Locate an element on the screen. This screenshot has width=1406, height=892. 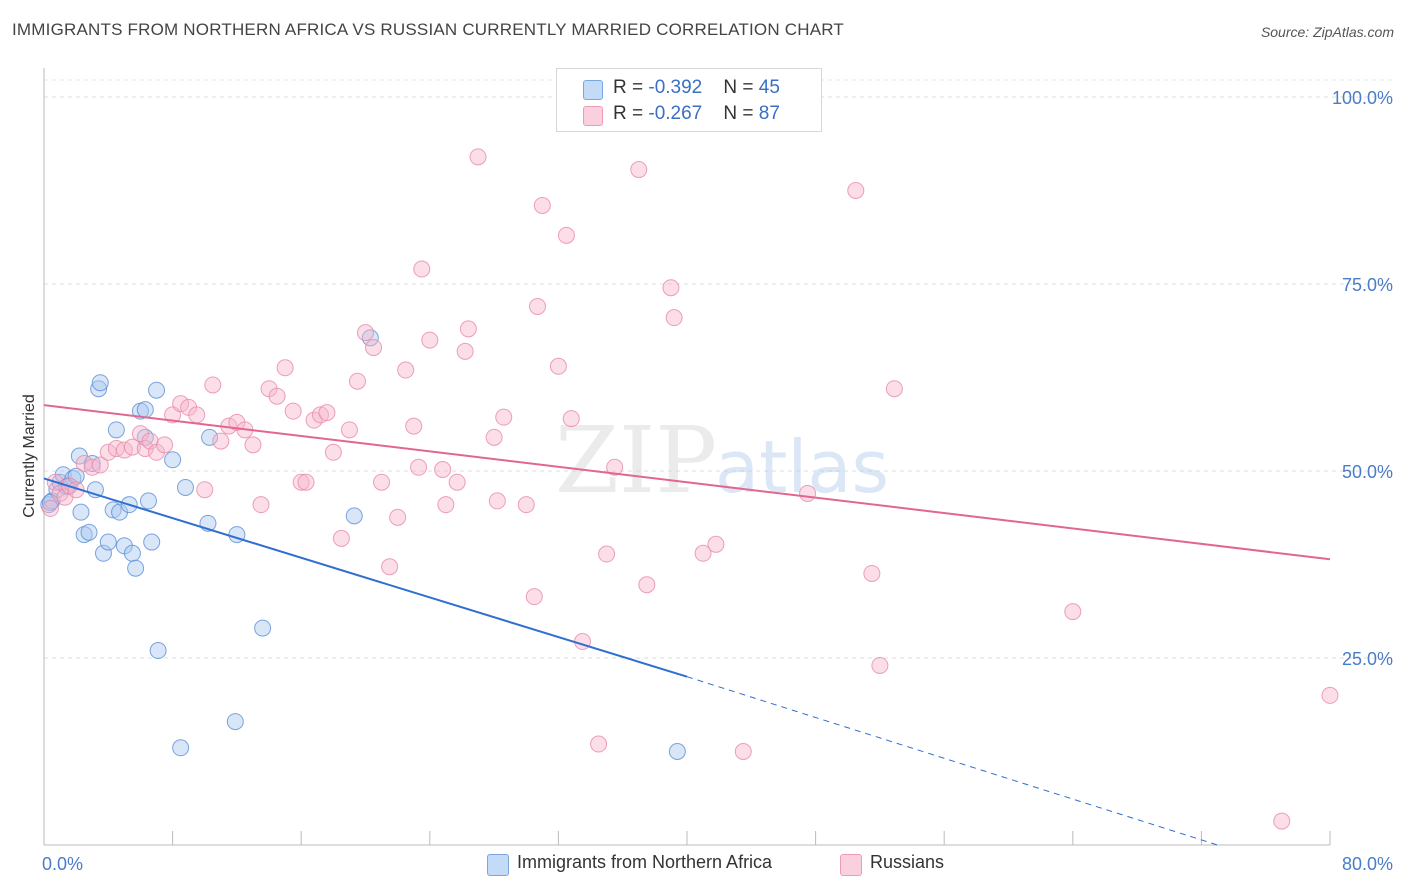
y-axis-label: Currently Married is located at coordinates (29, 456).